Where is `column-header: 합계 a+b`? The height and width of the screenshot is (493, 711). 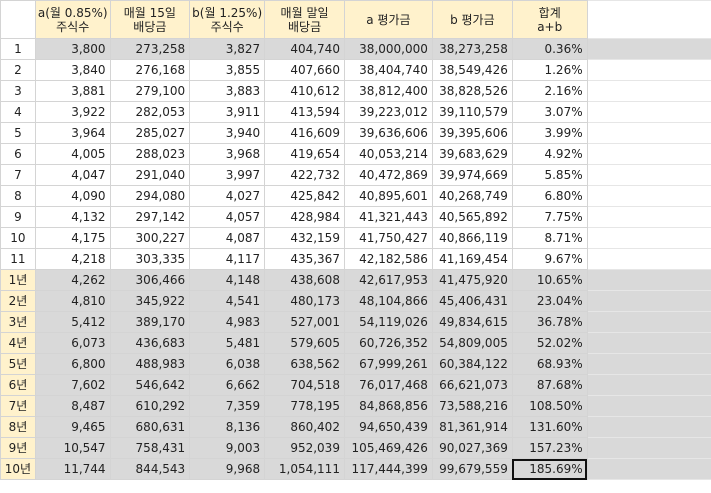
column-header: 합계 a+b is located at coordinates (549, 19).